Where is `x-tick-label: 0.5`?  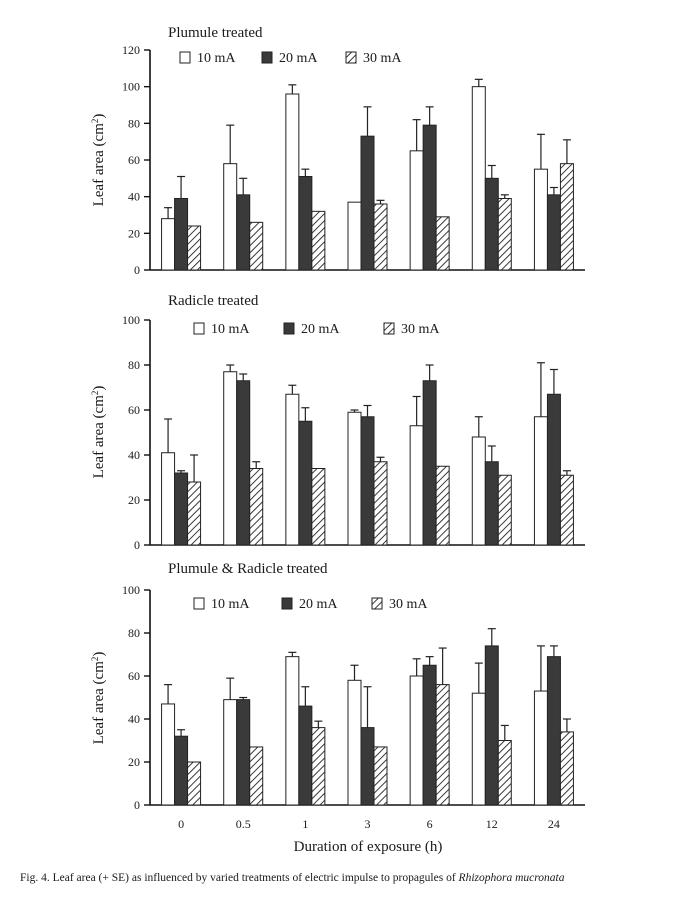
x-tick-label: 0.5 is located at coordinates (243, 824).